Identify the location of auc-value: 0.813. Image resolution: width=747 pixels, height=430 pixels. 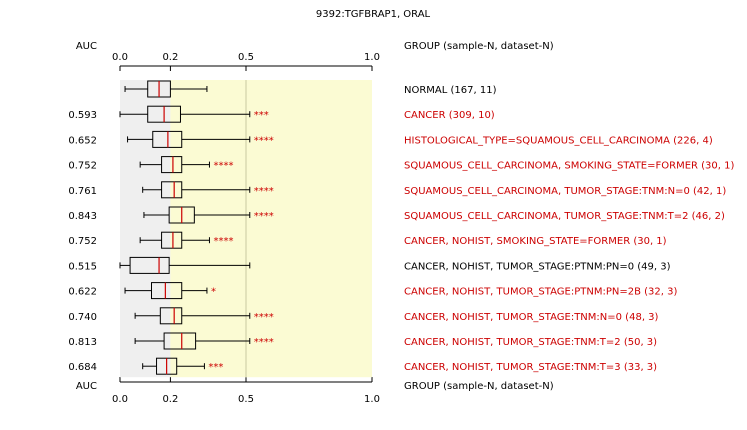
(82, 342).